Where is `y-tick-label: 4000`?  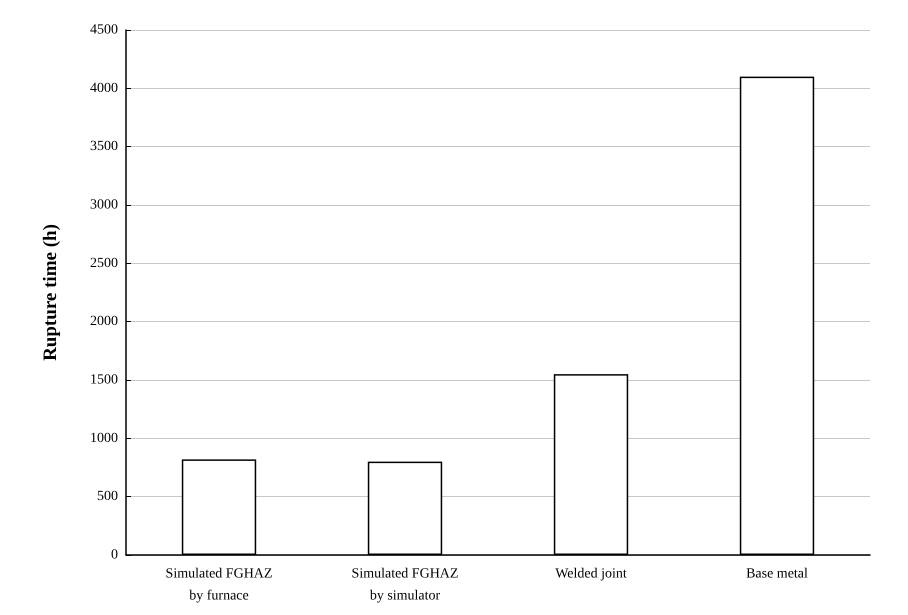
y-tick-label: 4000 is located at coordinates (104, 88).